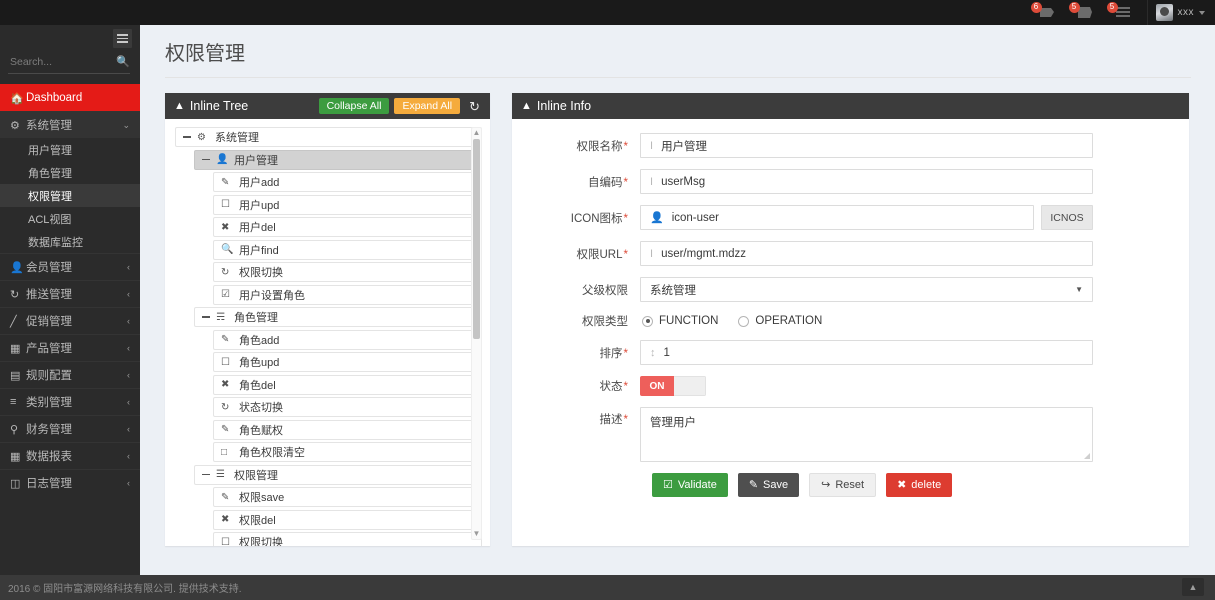  I want to click on tree-node: ✖ 用户del, so click(347, 227).